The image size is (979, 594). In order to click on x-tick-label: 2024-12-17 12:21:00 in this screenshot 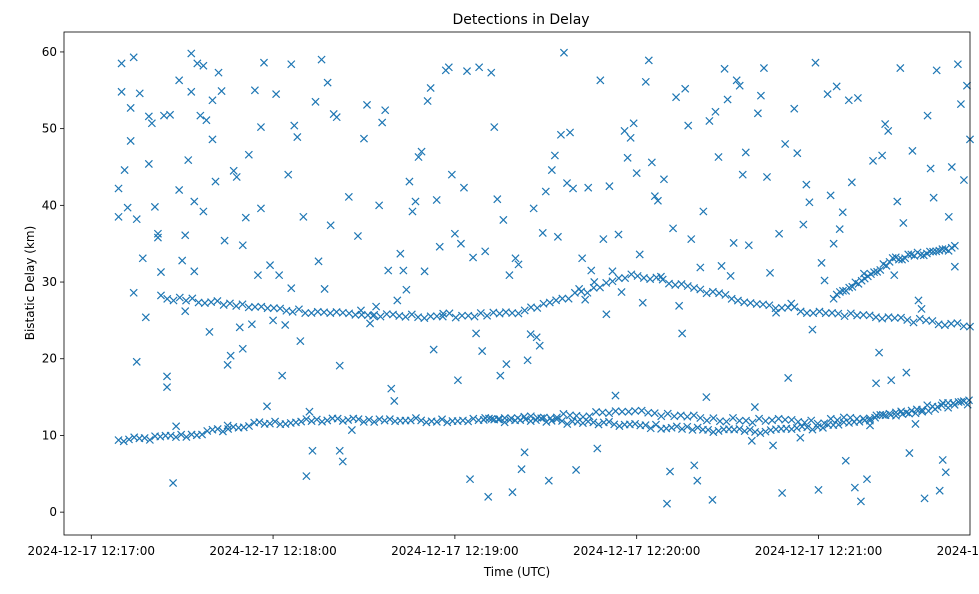, I will do `click(818, 551)`.